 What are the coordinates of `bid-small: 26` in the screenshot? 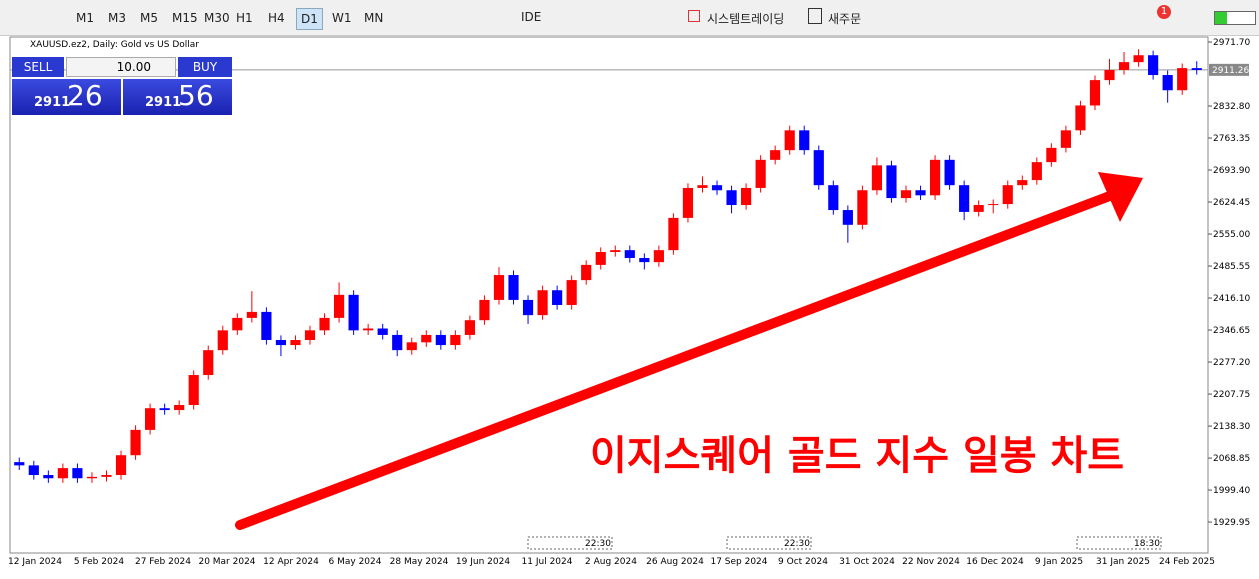 It's located at (85, 95).